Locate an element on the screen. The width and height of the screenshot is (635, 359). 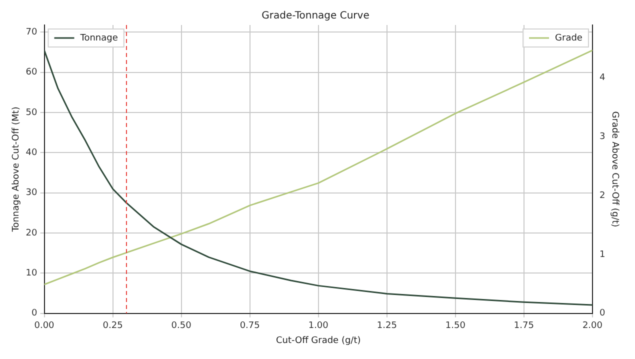
y2-tick-label: 0 is located at coordinates (602, 313).